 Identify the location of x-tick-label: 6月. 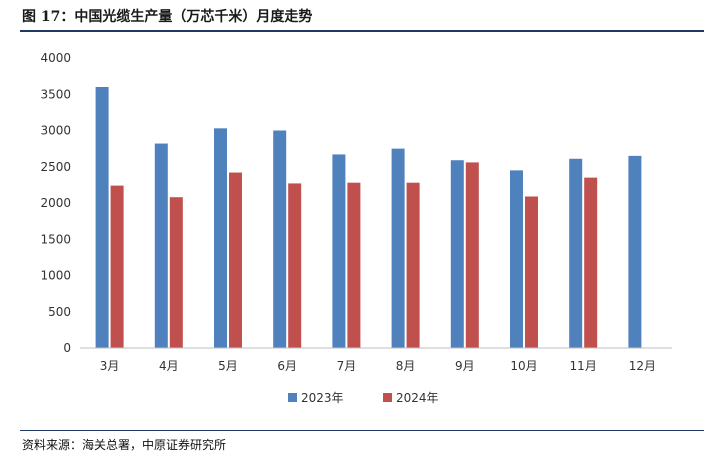
(287, 366).